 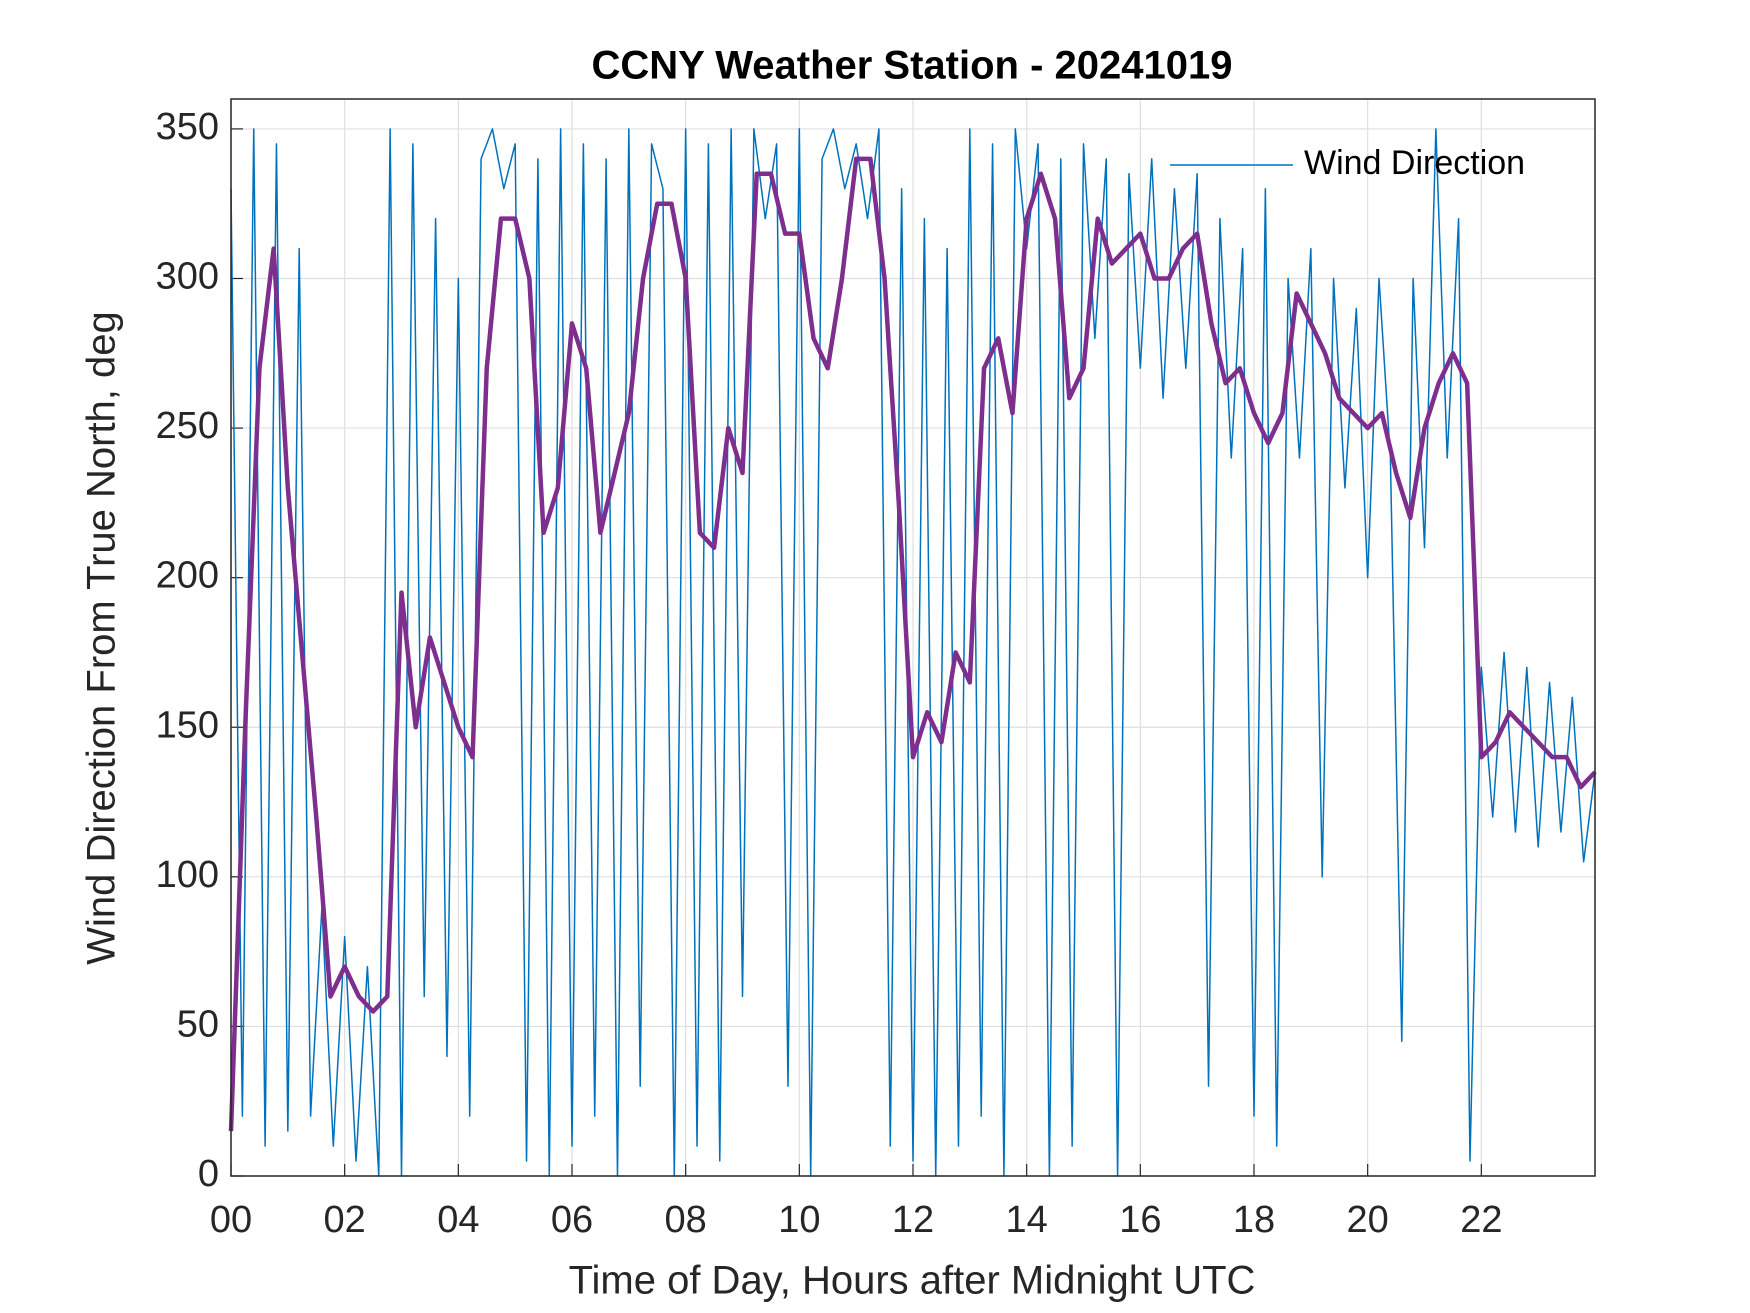 I want to click on chart-title: CCNY Weather Station - 20241019, so click(x=912, y=66).